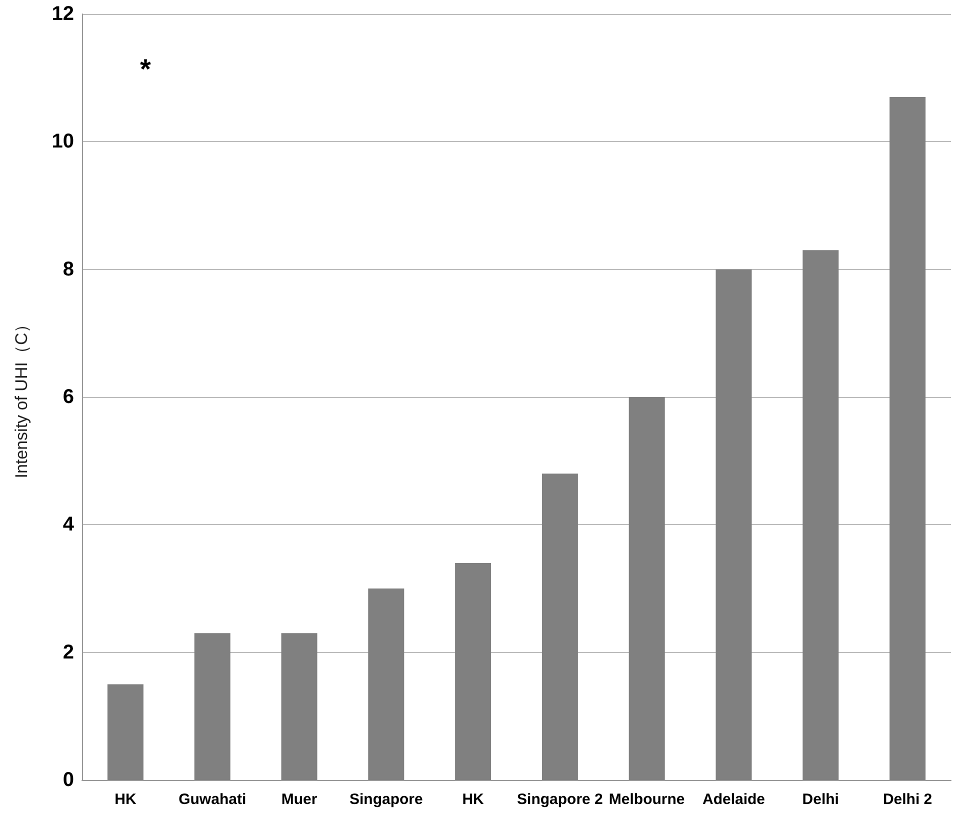 This screenshot has height=820, width=973. I want to click on x-tick-label: Melbourne, so click(646, 799).